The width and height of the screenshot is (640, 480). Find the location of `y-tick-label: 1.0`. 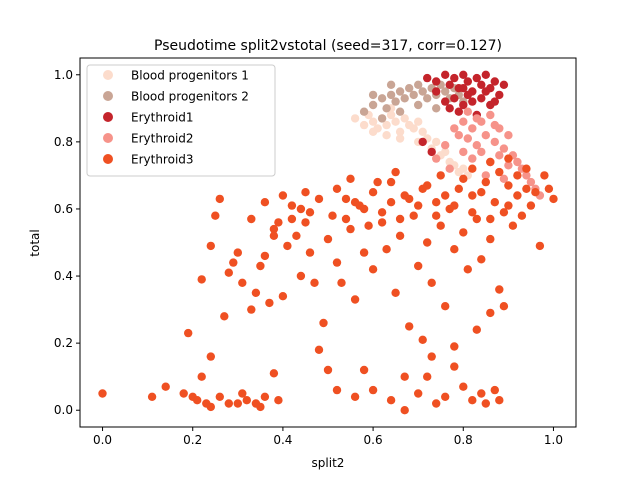

y-tick-label: 1.0 is located at coordinates (63, 75).